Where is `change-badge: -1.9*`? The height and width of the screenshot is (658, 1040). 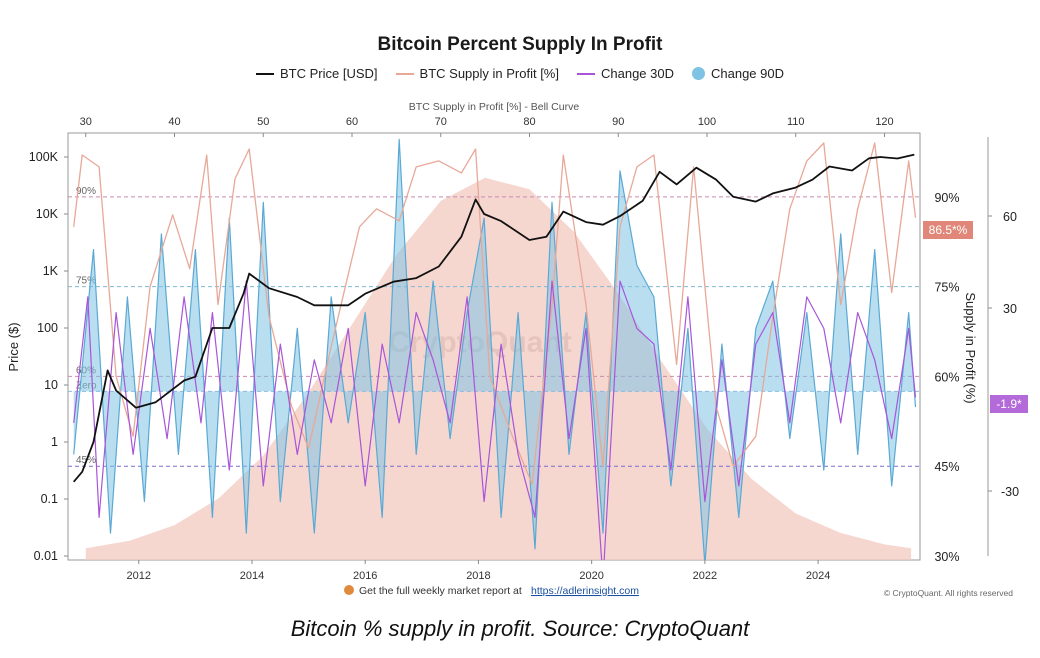
change-badge: -1.9* is located at coordinates (1009, 404).